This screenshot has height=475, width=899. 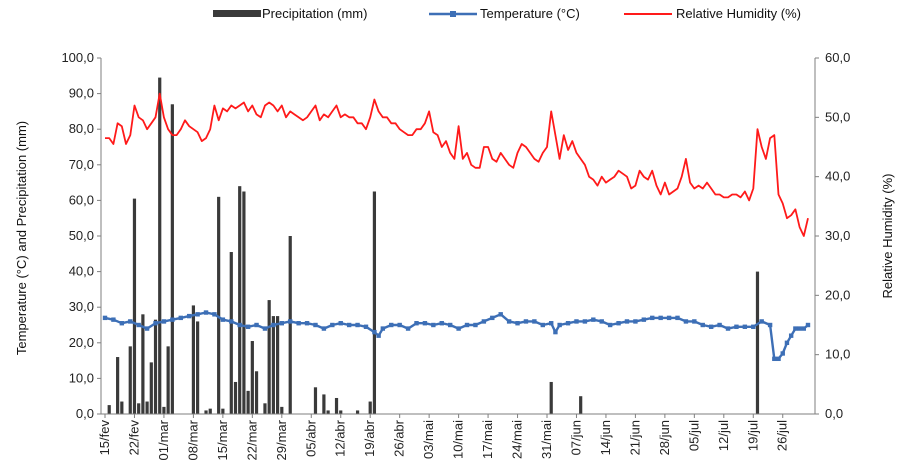 I want to click on x-tick-label: 17/mai, so click(x=487, y=439).